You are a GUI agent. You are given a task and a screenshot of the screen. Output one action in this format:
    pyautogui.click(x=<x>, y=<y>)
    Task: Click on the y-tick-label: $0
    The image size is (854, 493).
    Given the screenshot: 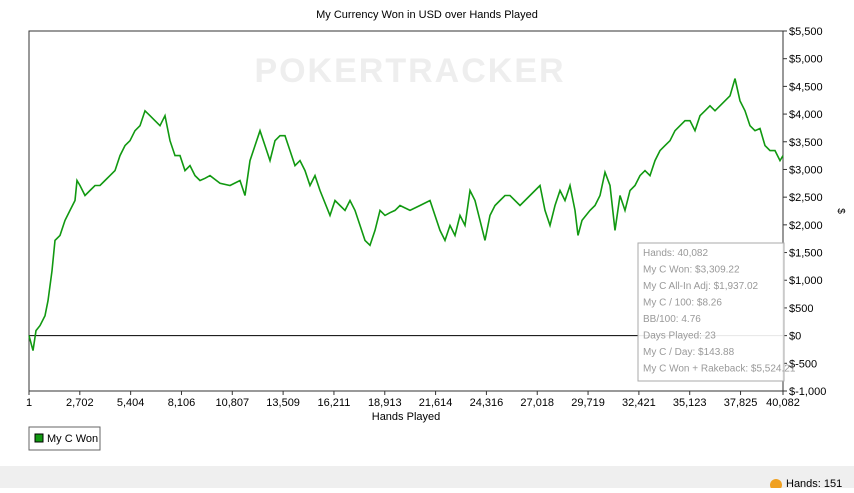 What is the action you would take?
    pyautogui.click(x=795, y=337)
    